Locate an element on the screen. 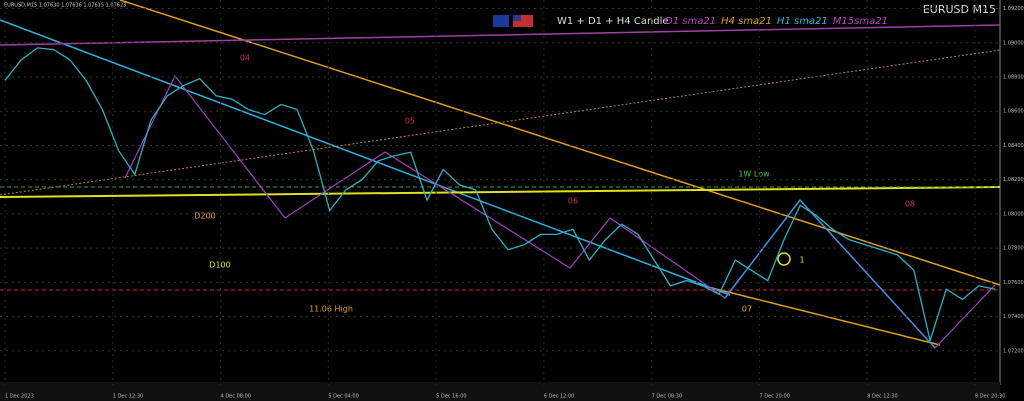 This screenshot has height=401, width=1024. symbol-title: EURUSD M15 is located at coordinates (959, 9).